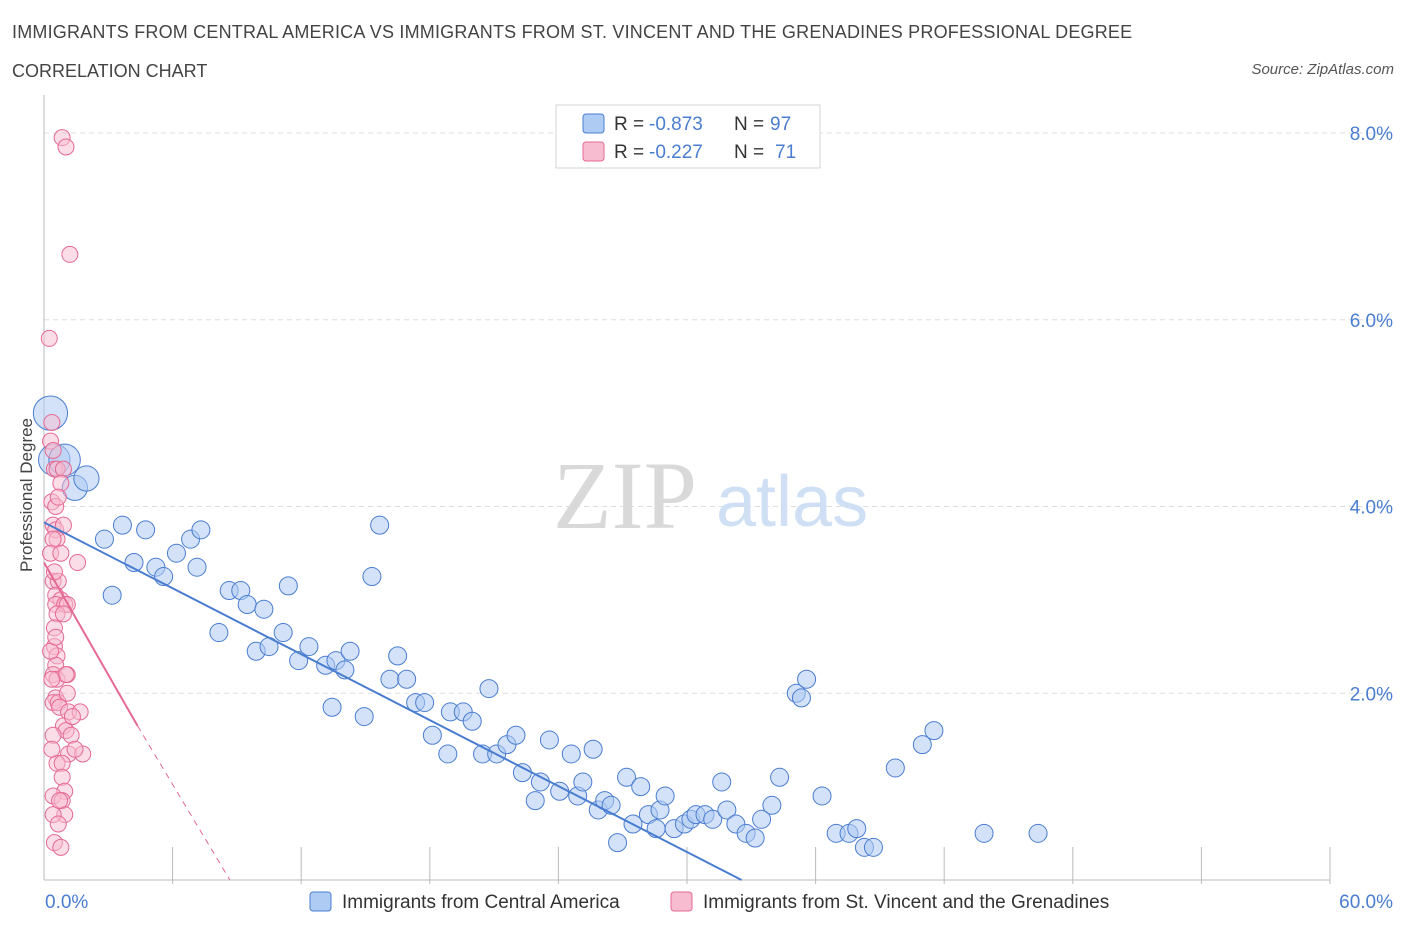  Describe the element at coordinates (629, 152) in the screenshot. I see `legend-r-label-2: R =` at that location.